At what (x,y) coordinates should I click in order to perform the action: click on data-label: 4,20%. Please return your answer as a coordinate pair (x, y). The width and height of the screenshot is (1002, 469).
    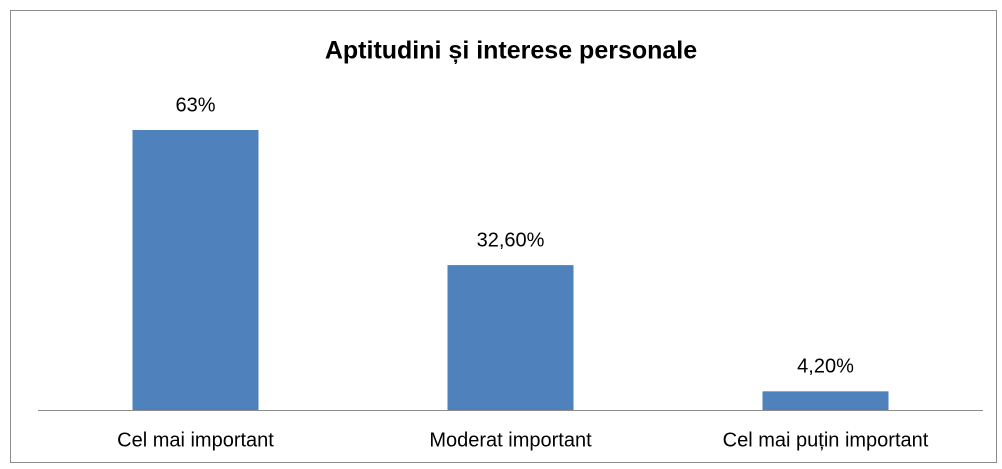
    Looking at the image, I should click on (825, 367).